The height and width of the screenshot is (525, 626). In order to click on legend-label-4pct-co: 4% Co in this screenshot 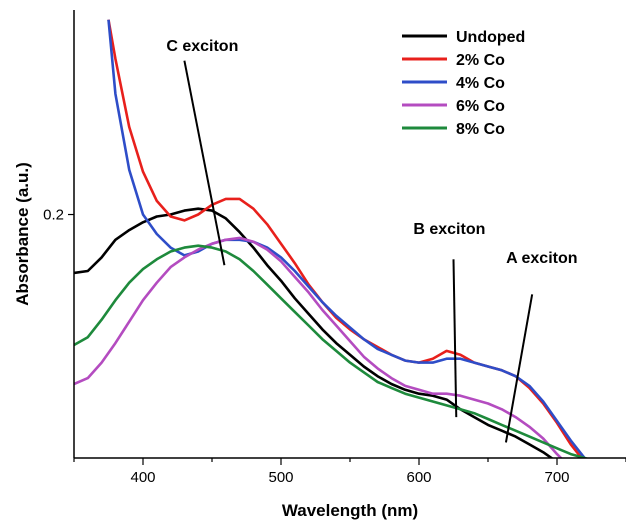, I will do `click(480, 83)`.